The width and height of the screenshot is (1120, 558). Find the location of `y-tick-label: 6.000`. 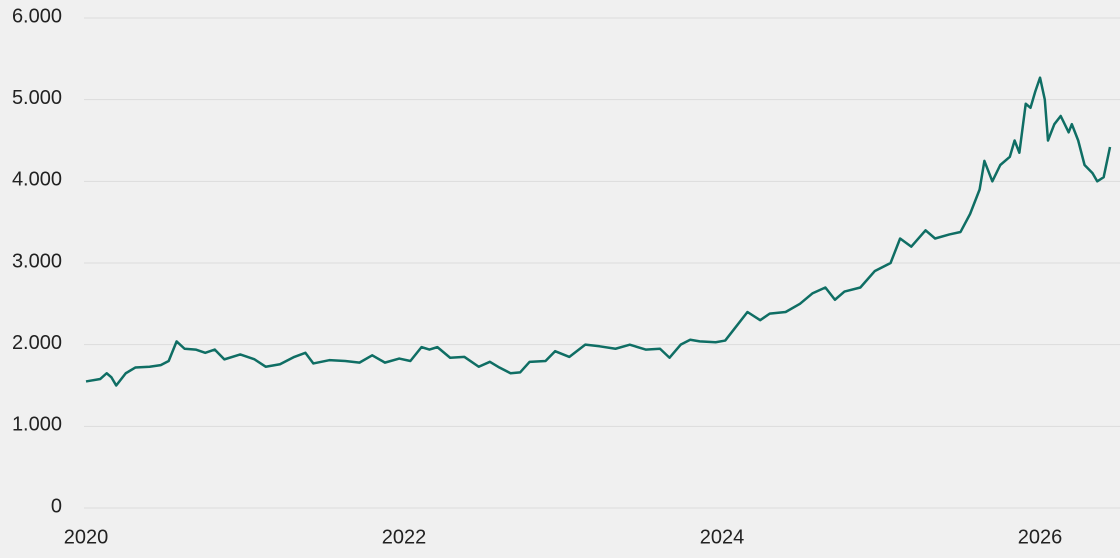

y-tick-label: 6.000 is located at coordinates (37, 16).